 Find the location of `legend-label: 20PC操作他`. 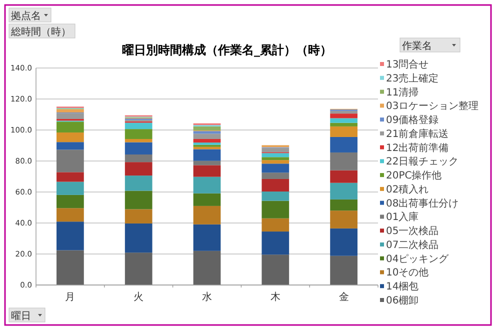

legend-label: 20PC操作他 is located at coordinates (414, 176).